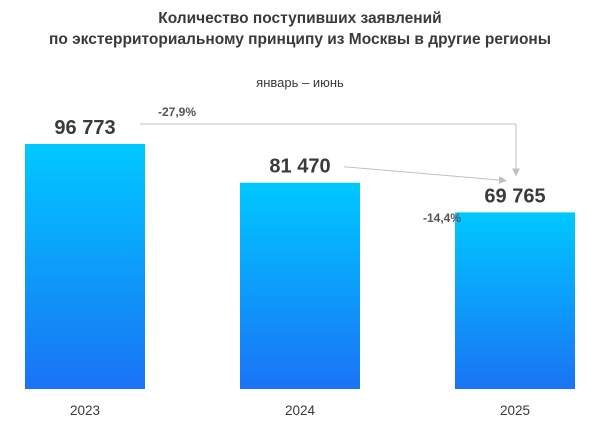  Describe the element at coordinates (177, 112) in the screenshot. I see `change-label-2023-2025: -27,9%` at that location.